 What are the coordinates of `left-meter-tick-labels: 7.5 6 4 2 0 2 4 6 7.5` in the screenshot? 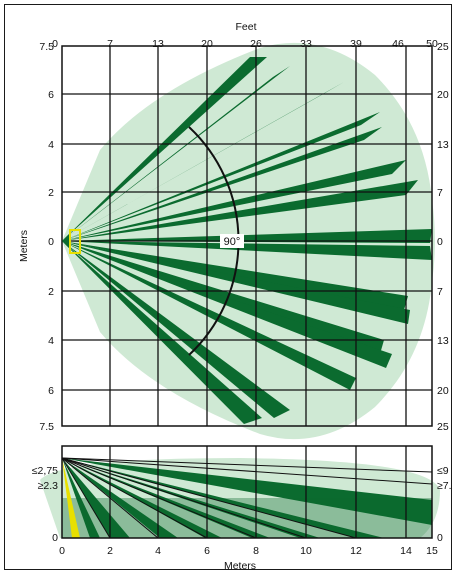 It's located at (46, 237).